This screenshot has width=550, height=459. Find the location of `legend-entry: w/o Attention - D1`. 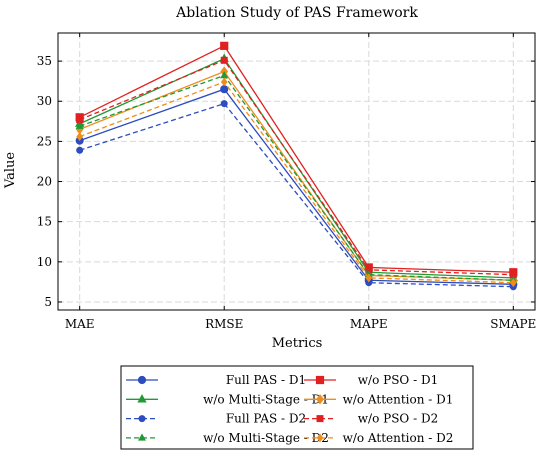

legend-entry: w/o Attention - D1 is located at coordinates (378, 399).